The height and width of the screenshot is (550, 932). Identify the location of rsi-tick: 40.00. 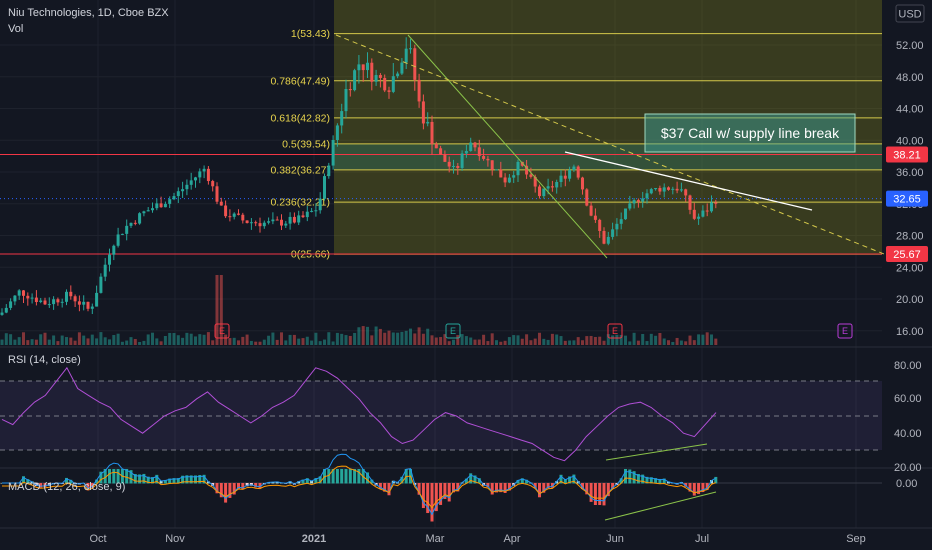
(908, 434).